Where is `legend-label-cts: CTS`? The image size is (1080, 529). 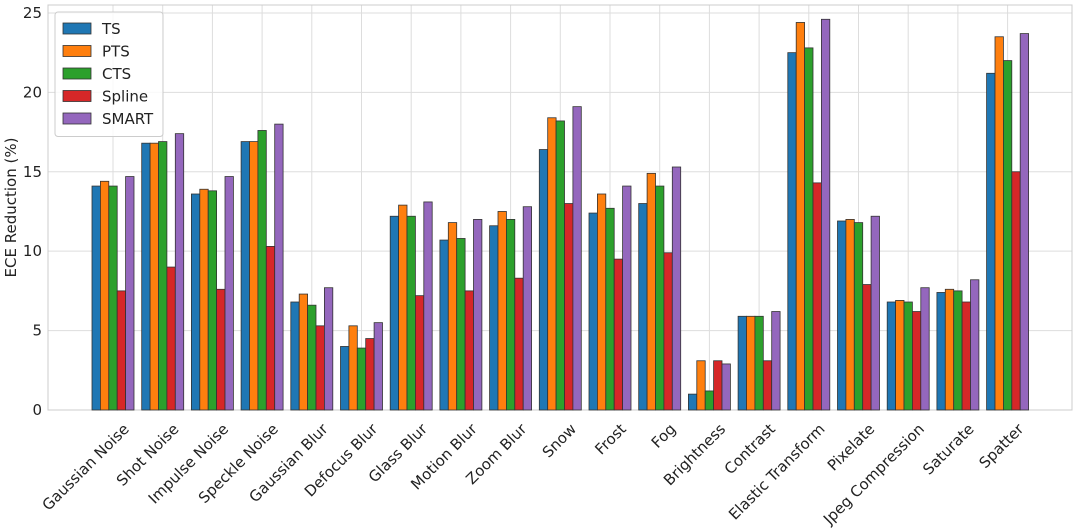
legend-label-cts: CTS is located at coordinates (116, 74).